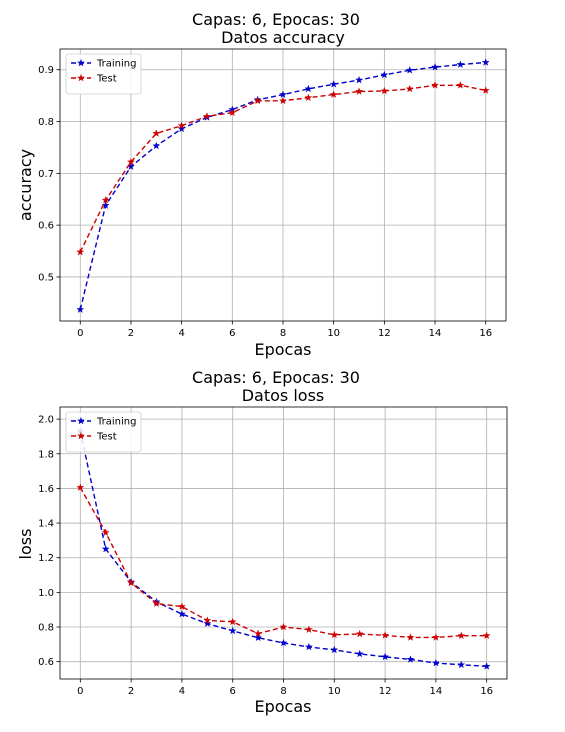 The width and height of the screenshot is (565, 732). I want to click on y-tick-label: 1.6, so click(46, 489).